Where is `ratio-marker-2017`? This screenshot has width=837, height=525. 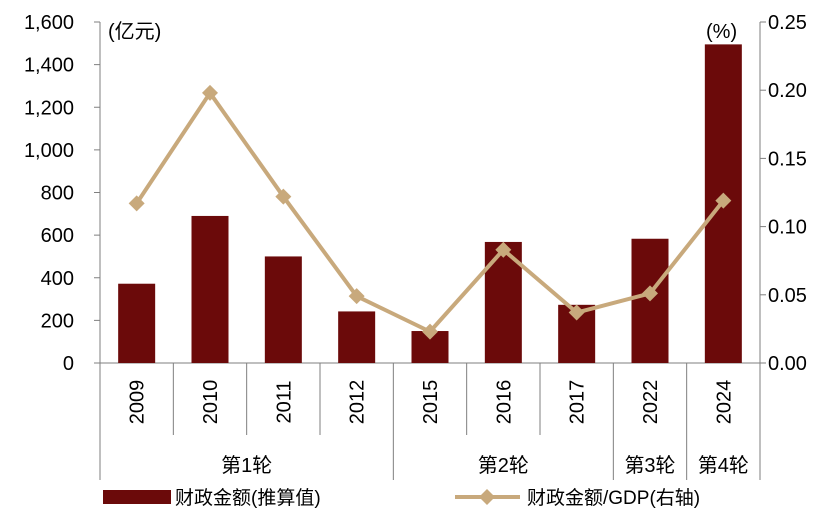
ratio-marker-2017 is located at coordinates (576, 312).